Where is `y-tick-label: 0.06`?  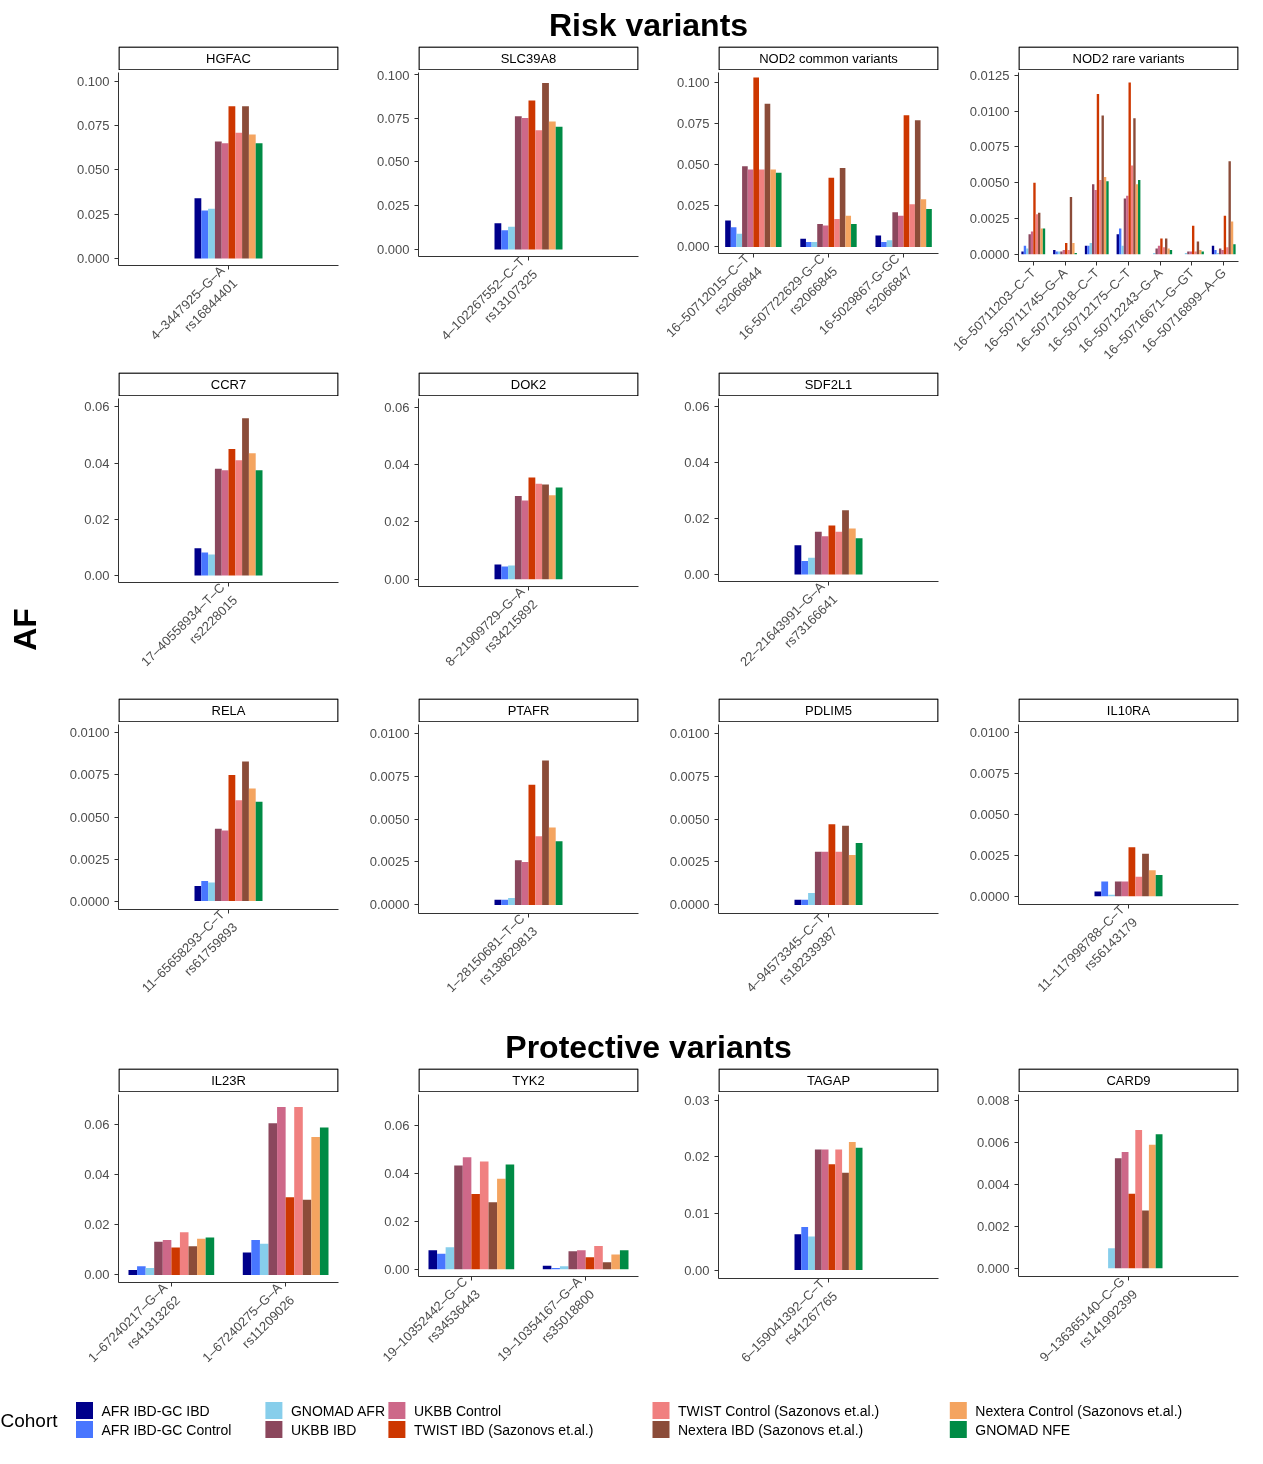 y-tick-label: 0.06 is located at coordinates (397, 407).